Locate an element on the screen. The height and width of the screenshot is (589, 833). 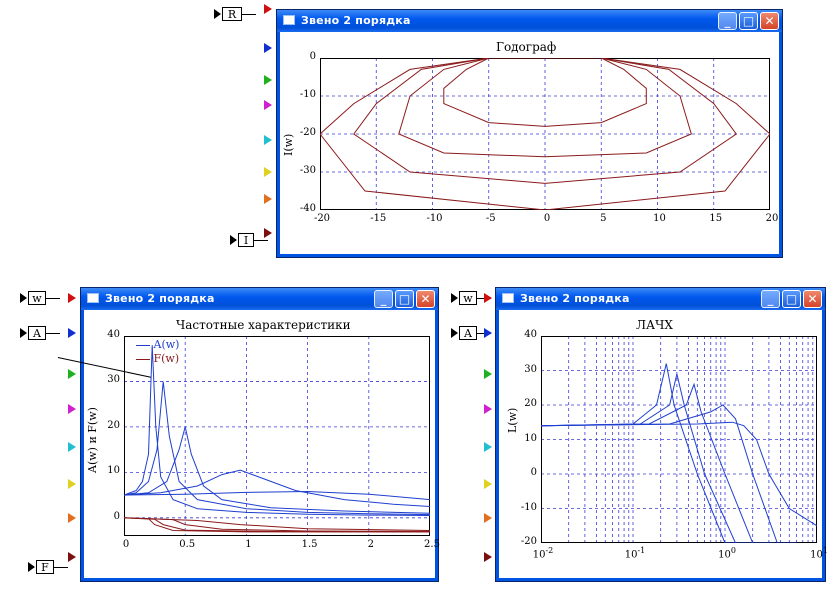
port-w-2: w is located at coordinates (468, 298).